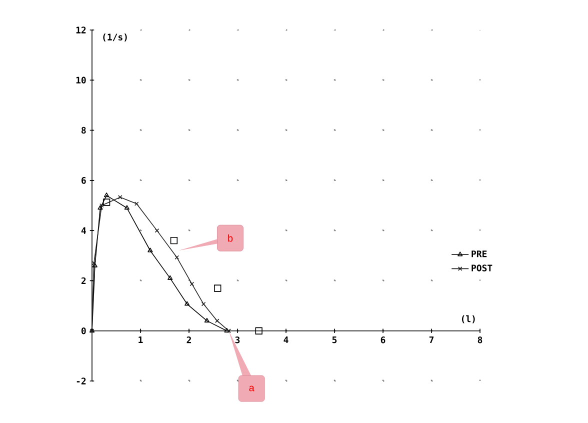 The width and height of the screenshot is (588, 423). Describe the element at coordinates (81, 80) in the screenshot. I see `y-tick-label: 10` at that location.